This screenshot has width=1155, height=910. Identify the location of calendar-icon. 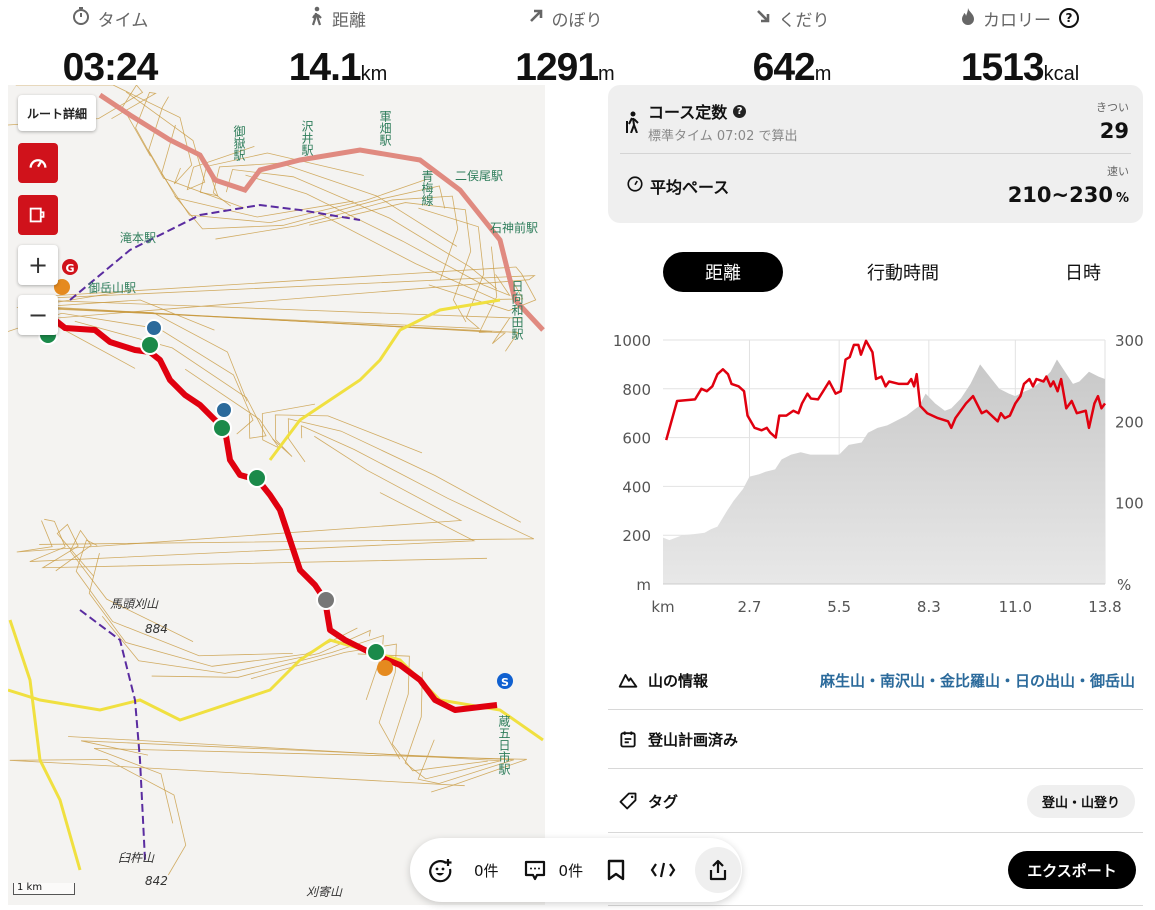
(628, 739).